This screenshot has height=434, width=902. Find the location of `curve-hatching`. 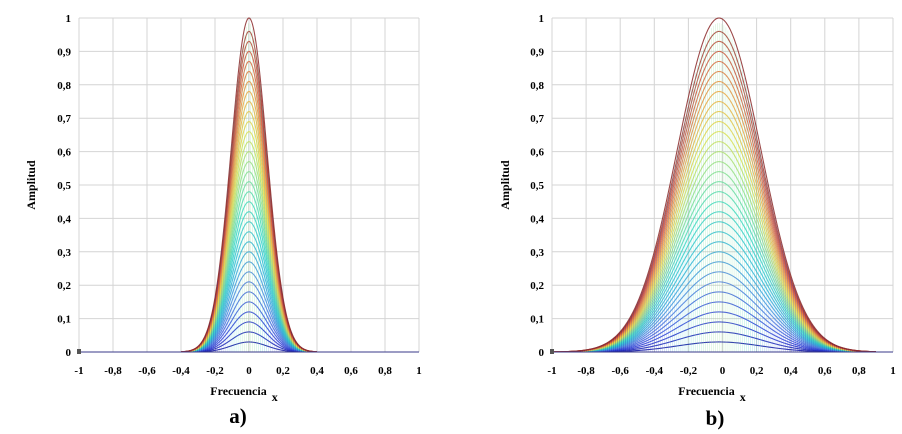

curve-hatching is located at coordinates (249, 187).